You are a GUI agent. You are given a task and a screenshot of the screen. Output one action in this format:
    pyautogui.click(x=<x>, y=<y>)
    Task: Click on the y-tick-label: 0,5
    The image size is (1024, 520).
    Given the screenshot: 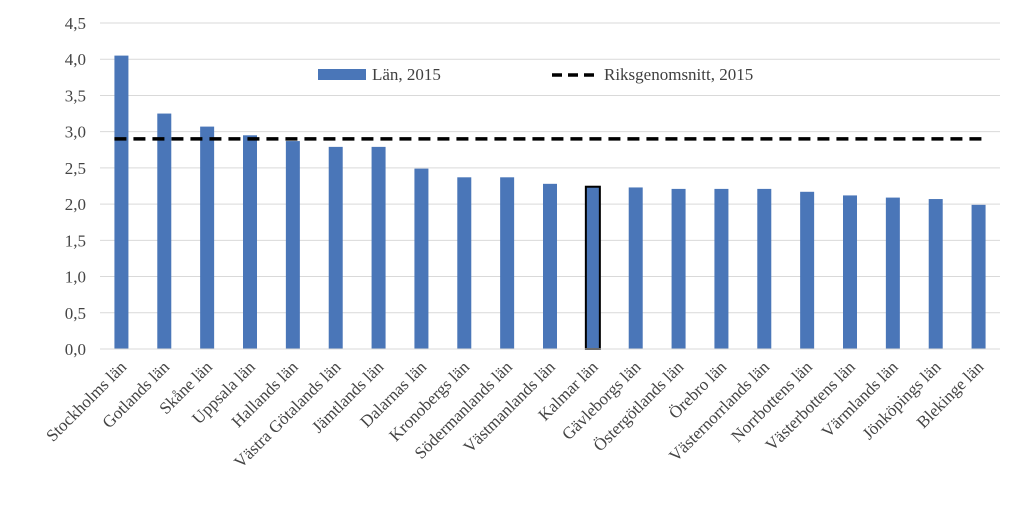 What is the action you would take?
    pyautogui.click(x=75, y=313)
    